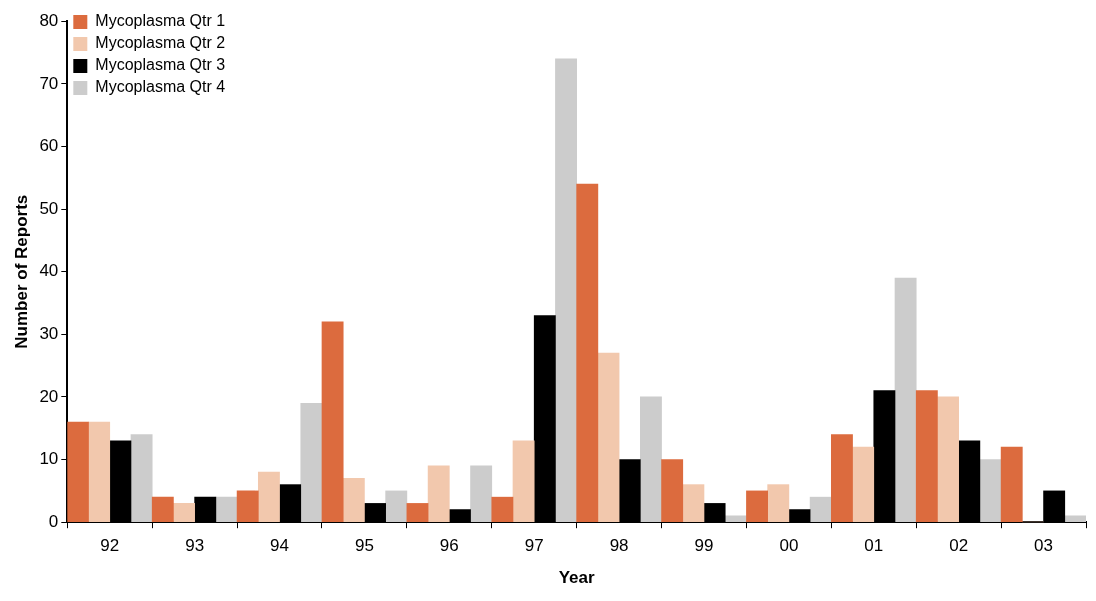  I want to click on x-tick-label: 94, so click(279, 546).